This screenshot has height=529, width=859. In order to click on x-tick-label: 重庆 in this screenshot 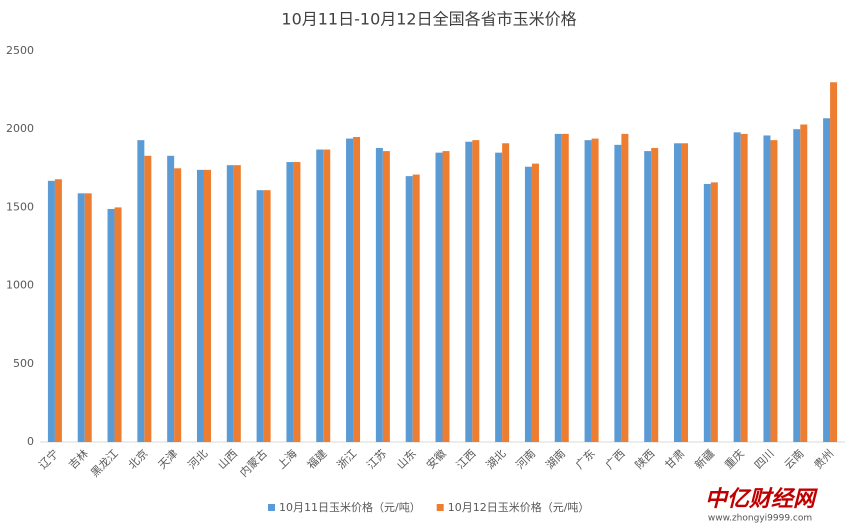, I will do `click(733, 458)`.